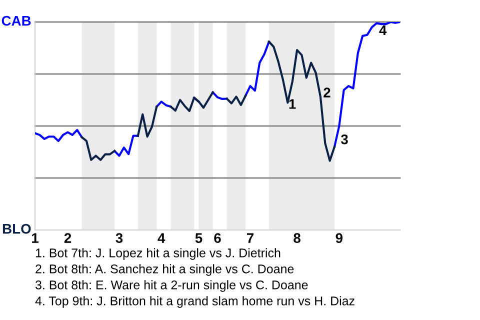 The image size is (480, 320). I want to click on annotation: 1, so click(292, 104).